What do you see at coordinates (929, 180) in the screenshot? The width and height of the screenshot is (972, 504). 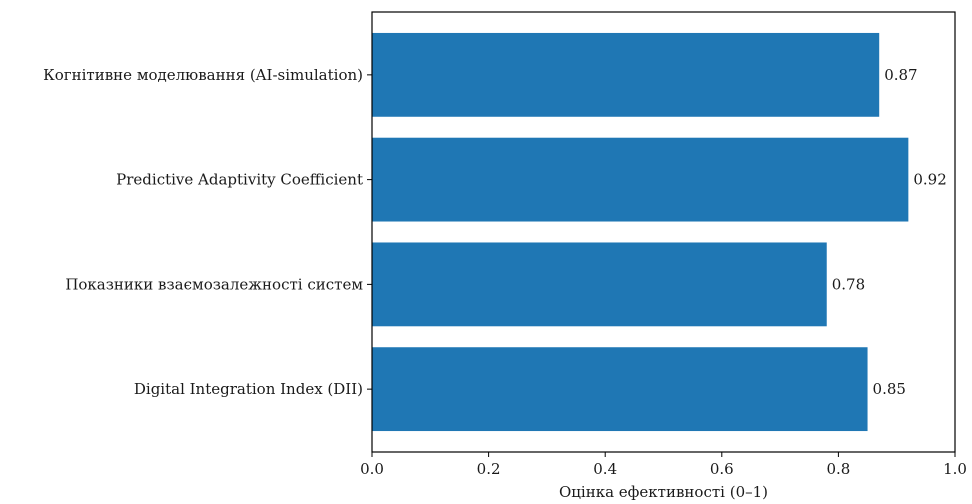 I see `bar-value-label: 0.92` at bounding box center [929, 180].